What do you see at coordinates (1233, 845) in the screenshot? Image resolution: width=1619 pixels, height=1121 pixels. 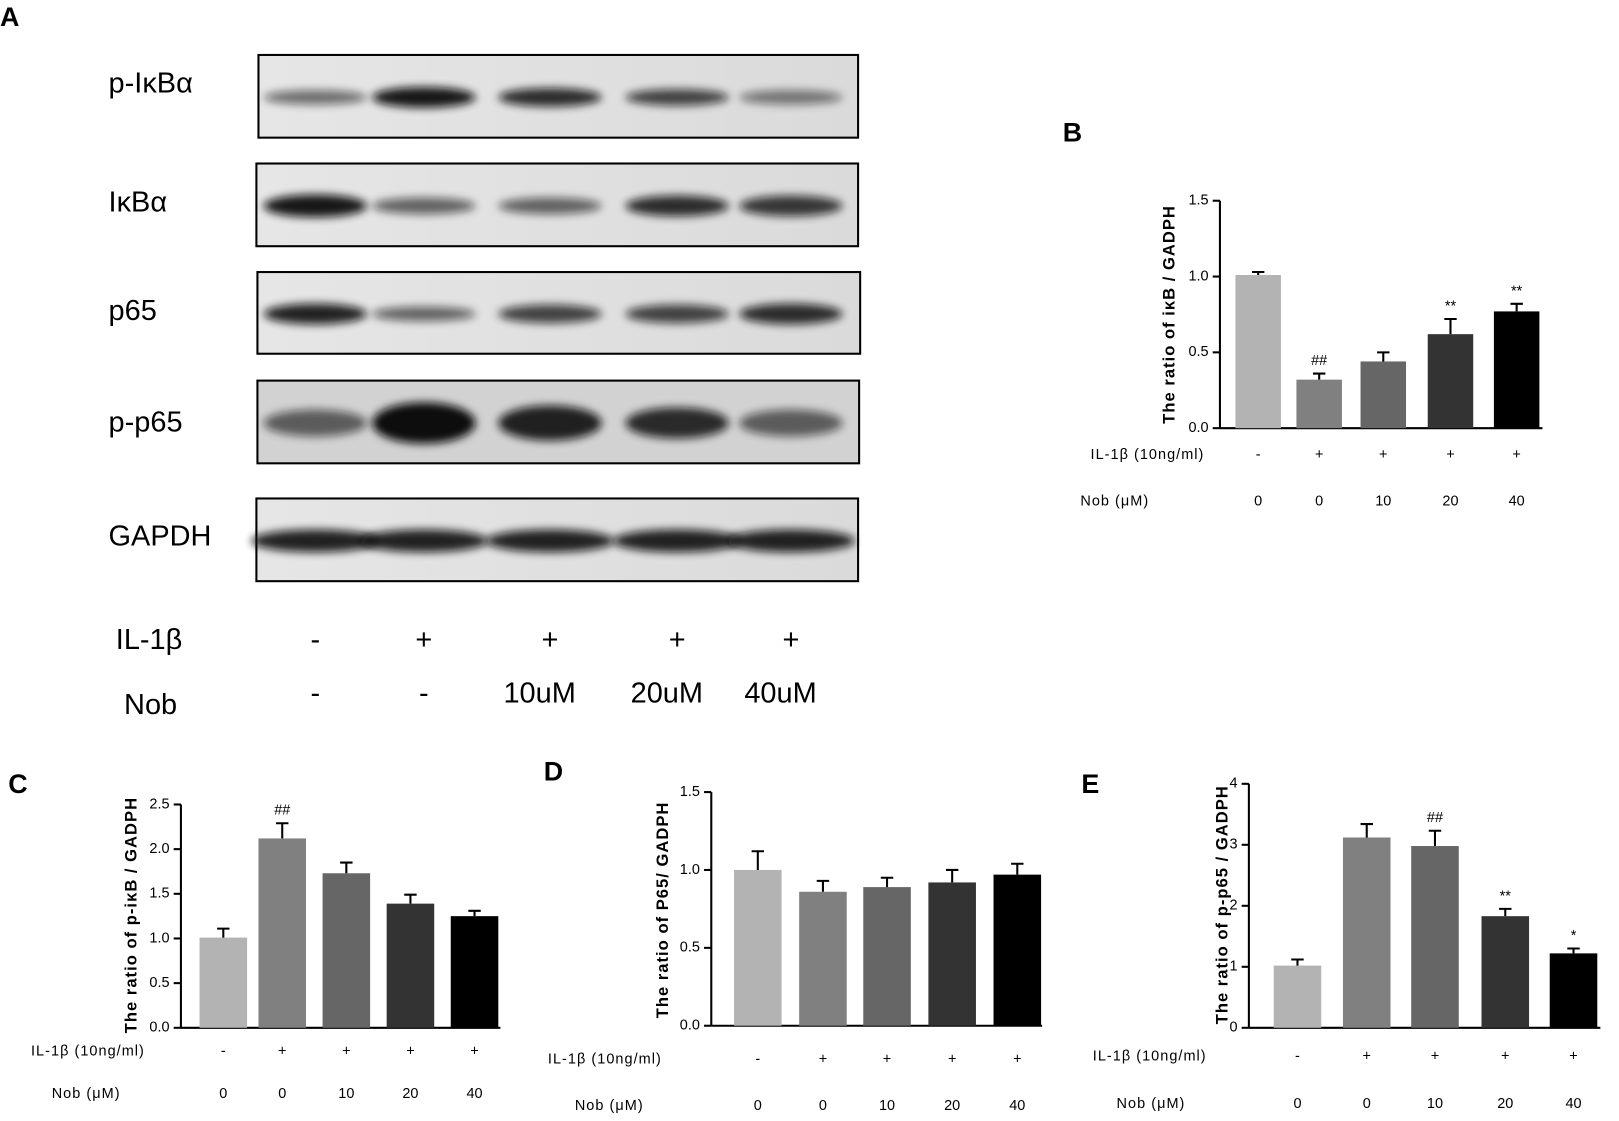 I see `y-tick-label: 3` at bounding box center [1233, 845].